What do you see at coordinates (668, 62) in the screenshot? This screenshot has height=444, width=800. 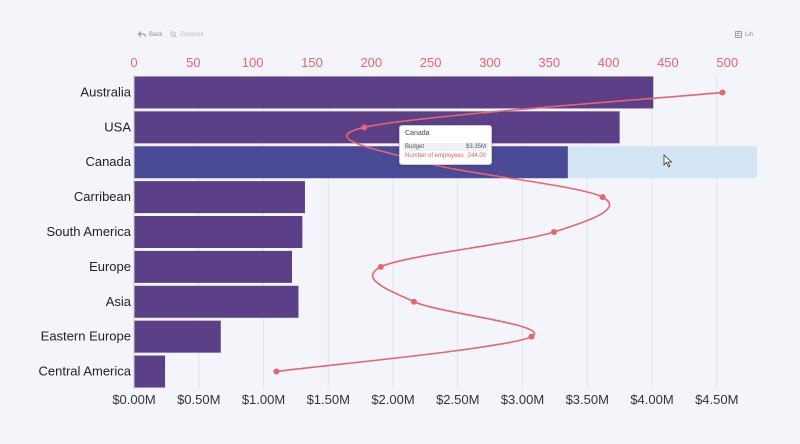 I see `top-tick-label: 450` at bounding box center [668, 62].